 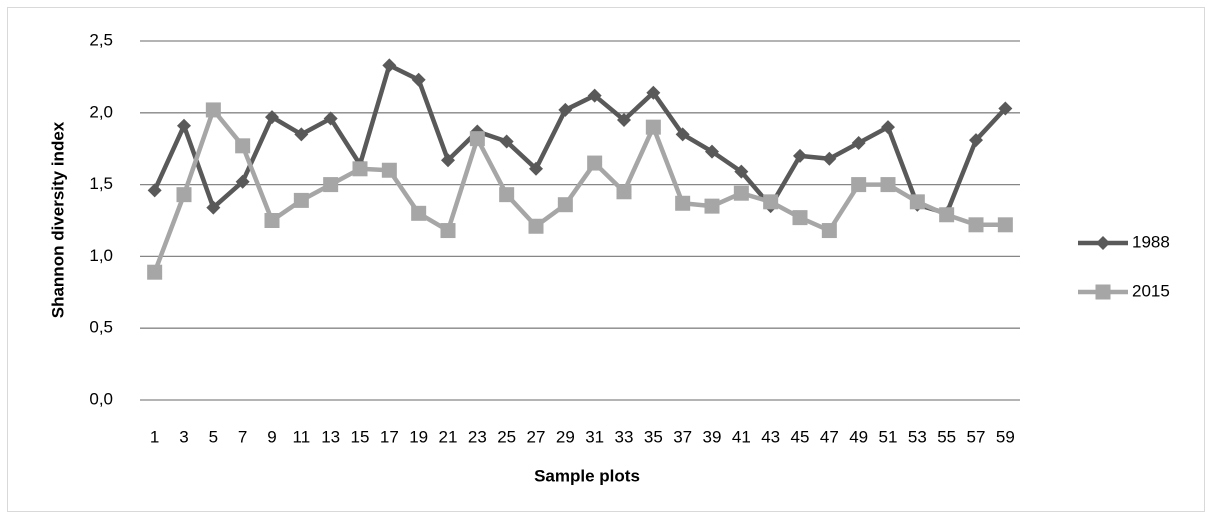 I want to click on x-tick-label: 19, so click(x=418, y=436).